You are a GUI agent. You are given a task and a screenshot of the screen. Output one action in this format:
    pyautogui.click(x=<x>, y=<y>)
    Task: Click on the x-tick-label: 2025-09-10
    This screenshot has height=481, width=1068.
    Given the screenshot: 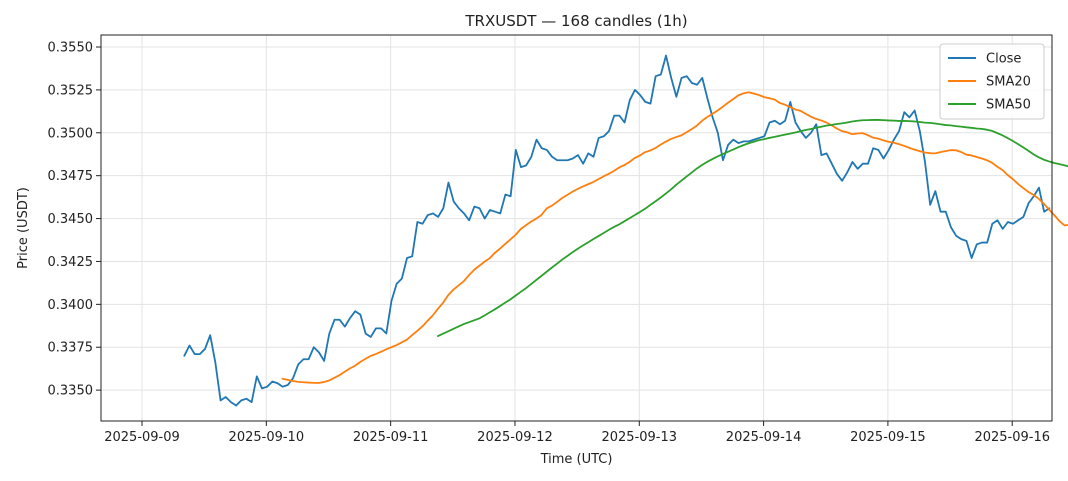 What is the action you would take?
    pyautogui.click(x=267, y=437)
    